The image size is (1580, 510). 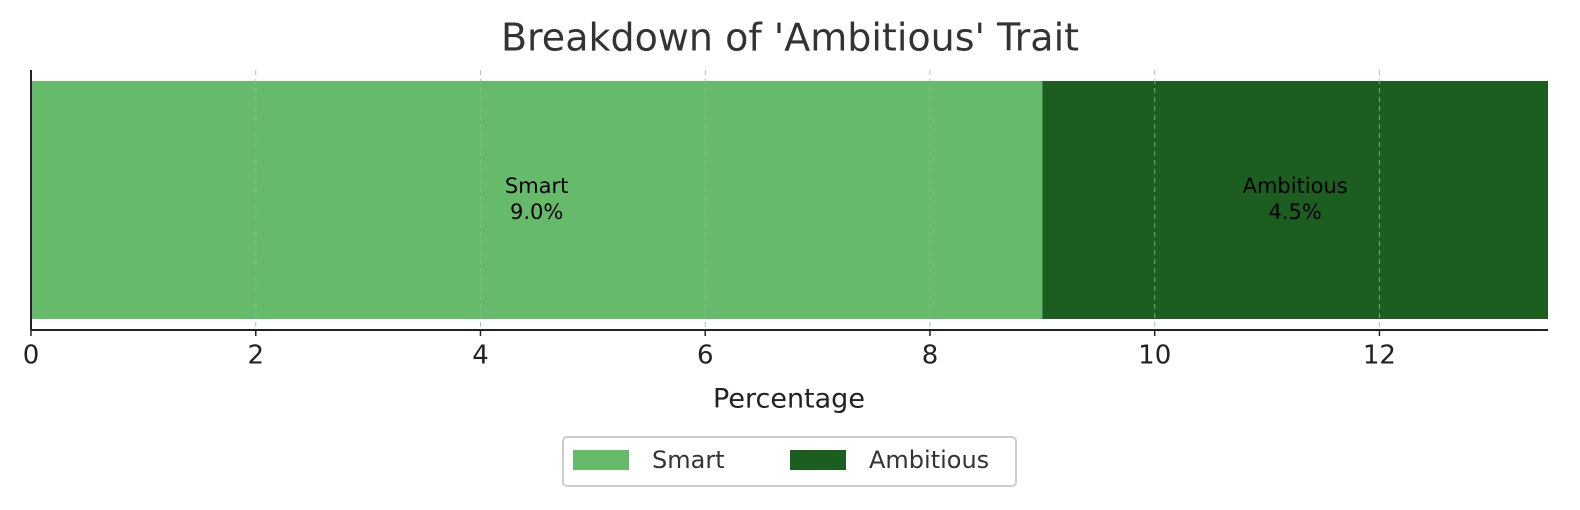 What do you see at coordinates (1154, 356) in the screenshot?
I see `x-tick-label: 10` at bounding box center [1154, 356].